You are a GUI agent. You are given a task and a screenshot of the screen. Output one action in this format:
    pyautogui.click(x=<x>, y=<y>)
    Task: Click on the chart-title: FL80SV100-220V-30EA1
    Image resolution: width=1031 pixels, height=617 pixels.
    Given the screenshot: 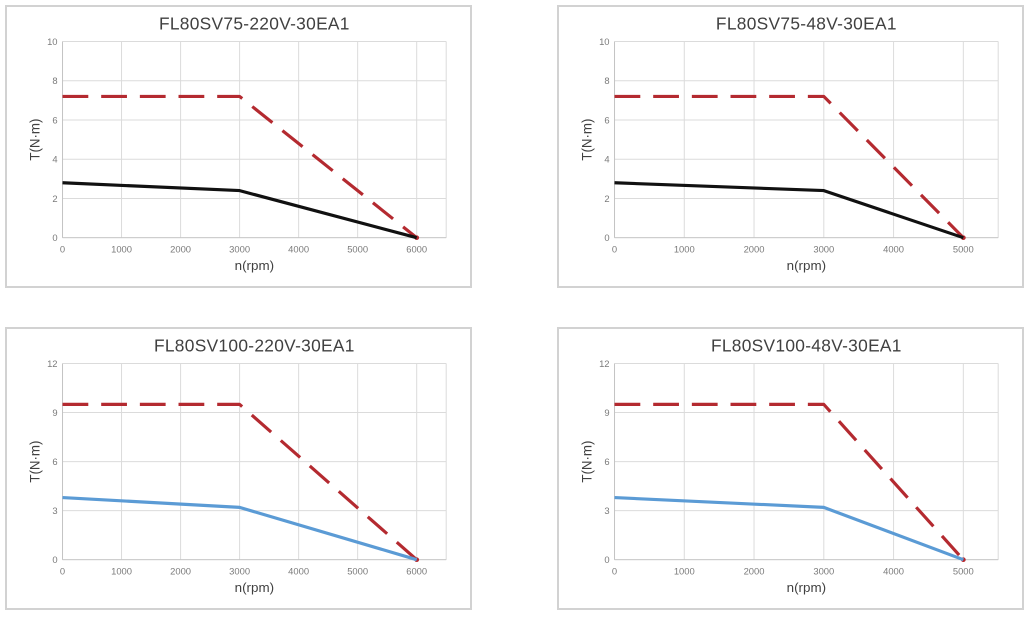 What is the action you would take?
    pyautogui.click(x=254, y=346)
    